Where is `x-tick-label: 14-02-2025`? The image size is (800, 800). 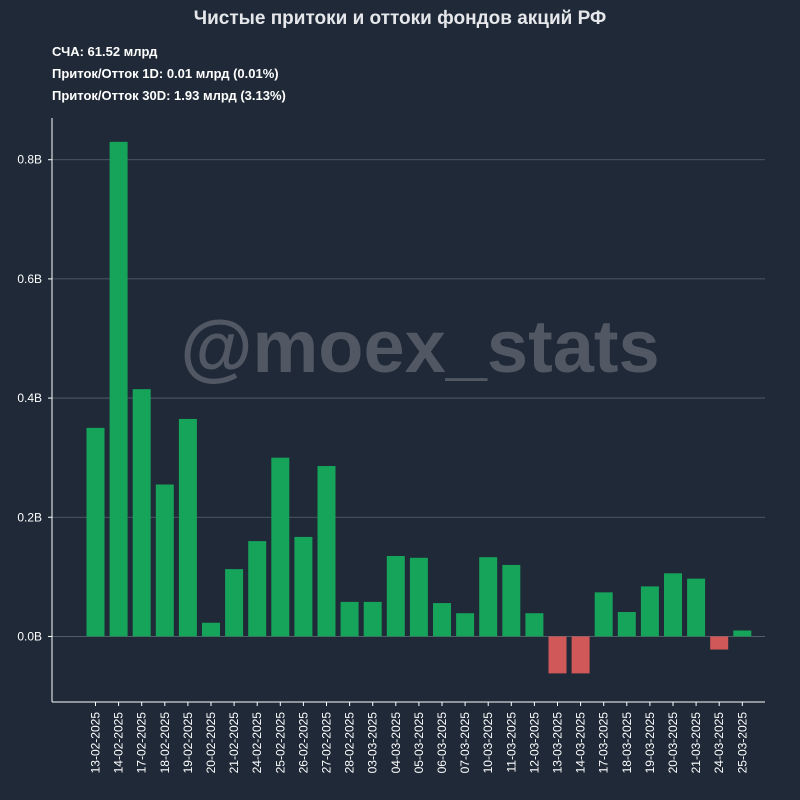
x-tick-label: 14-02-2025 is located at coordinates (119, 743).